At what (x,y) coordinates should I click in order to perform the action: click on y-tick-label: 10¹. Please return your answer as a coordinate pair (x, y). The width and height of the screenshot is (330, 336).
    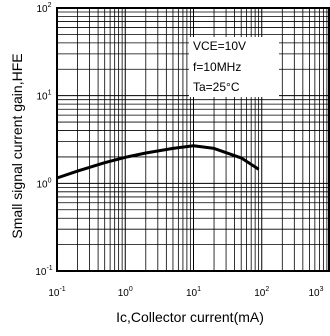
    Looking at the image, I should click on (43, 96).